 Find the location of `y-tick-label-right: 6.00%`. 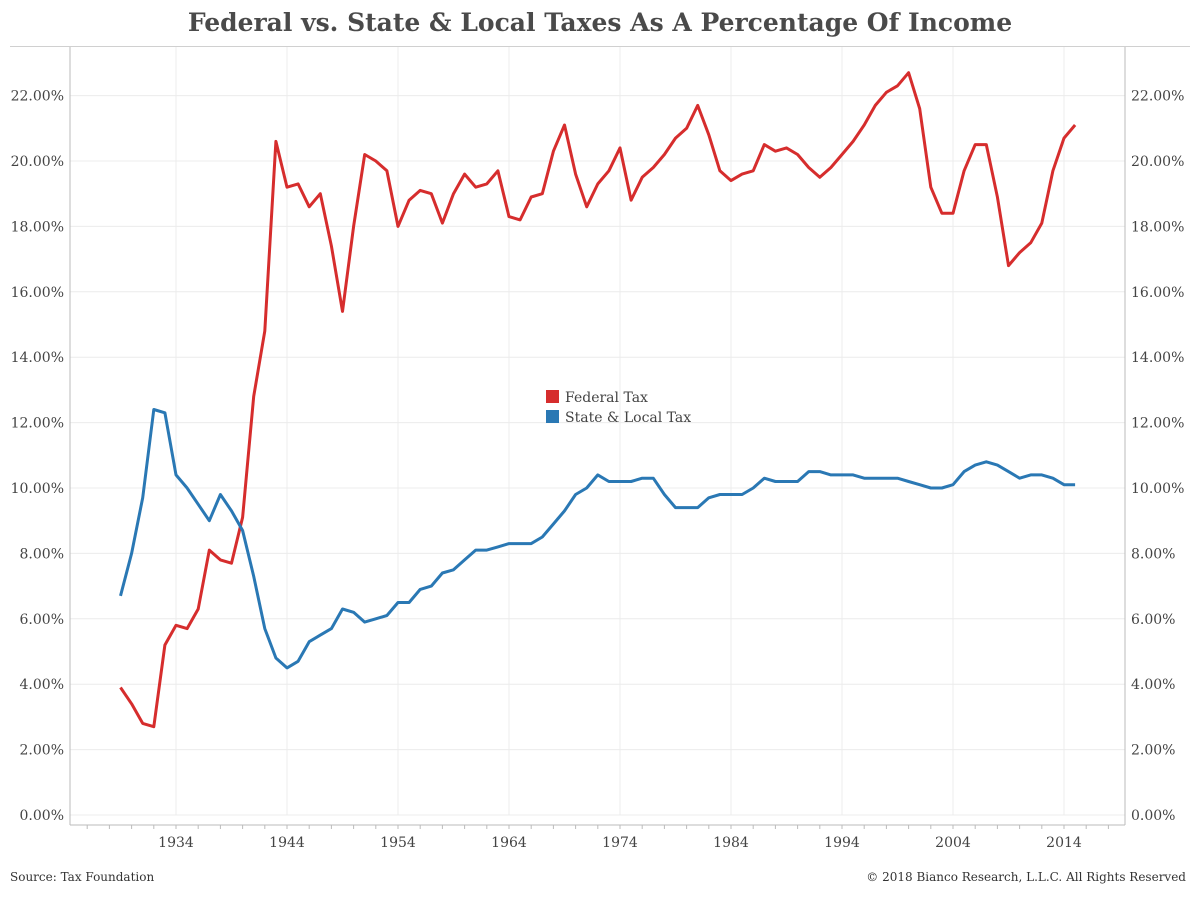

y-tick-label-right: 6.00% is located at coordinates (1153, 620).